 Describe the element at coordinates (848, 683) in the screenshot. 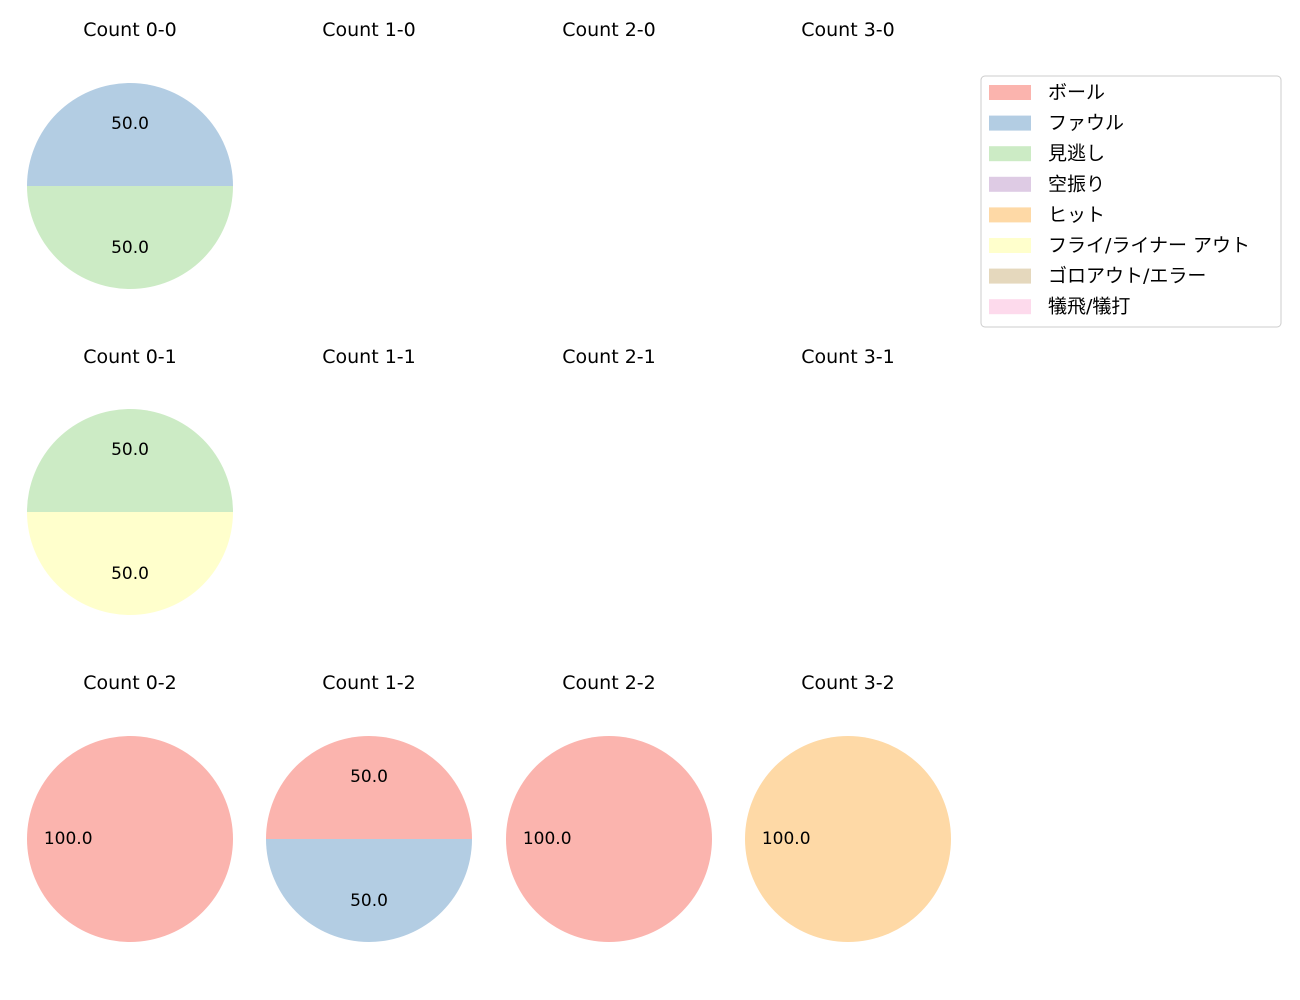

I see `pie-title: Count 3-2` at that location.